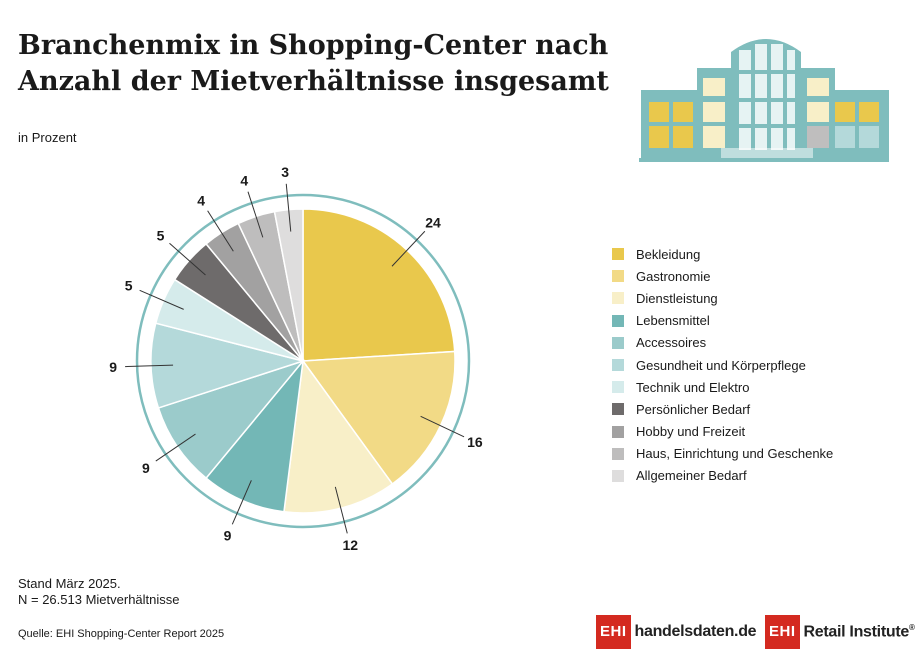 The height and width of the screenshot is (661, 923). Describe the element at coordinates (475, 442) in the screenshot. I see `data-label-gastronomie: 16` at that location.